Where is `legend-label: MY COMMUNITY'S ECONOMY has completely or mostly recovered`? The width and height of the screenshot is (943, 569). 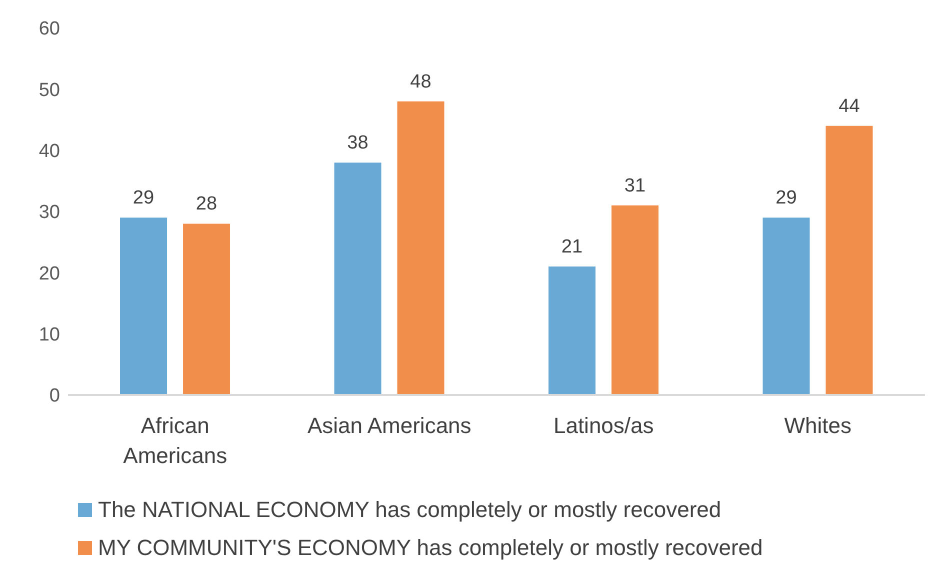 legend-label: MY COMMUNITY'S ECONOMY has completely or mostly recovered is located at coordinates (430, 548).